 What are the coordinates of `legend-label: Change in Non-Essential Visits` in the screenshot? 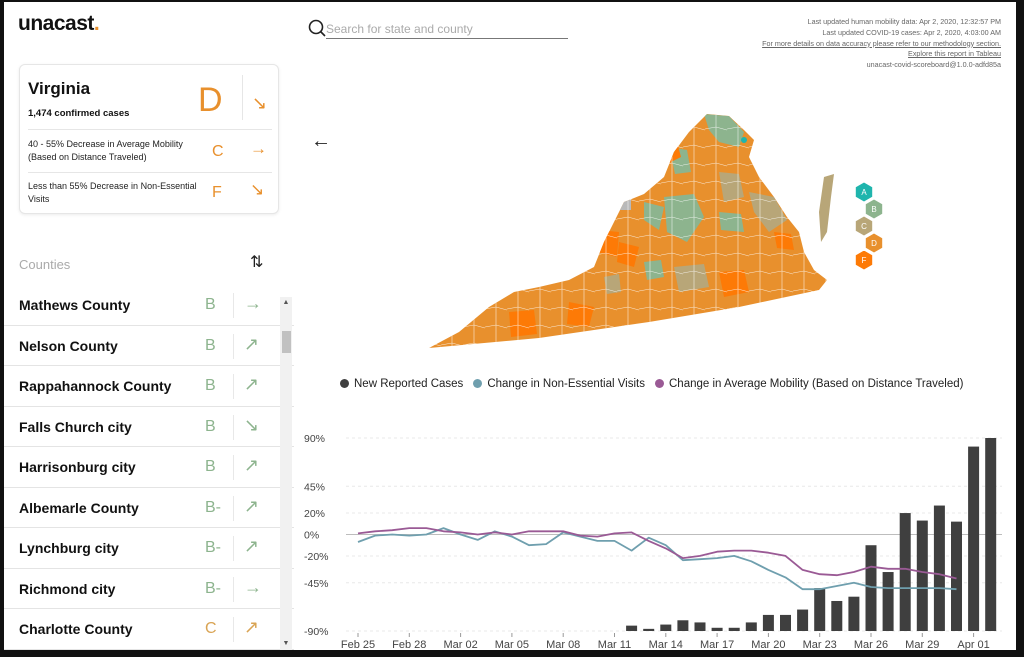 It's located at (566, 384).